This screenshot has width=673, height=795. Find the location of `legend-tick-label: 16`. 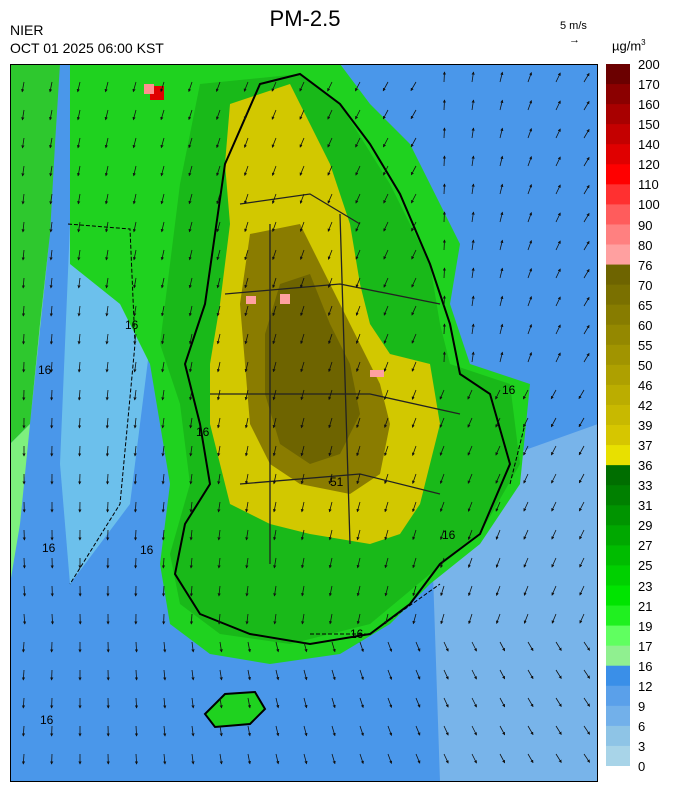

legend-tick-label: 16 is located at coordinates (645, 666).